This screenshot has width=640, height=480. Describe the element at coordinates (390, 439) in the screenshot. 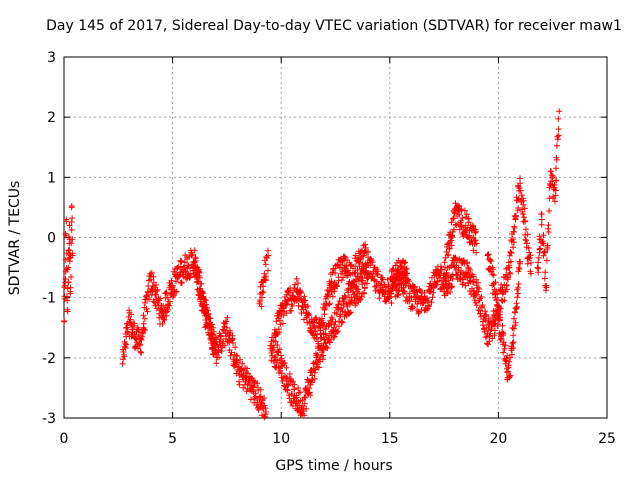

I see `x-tick-label: 15` at that location.